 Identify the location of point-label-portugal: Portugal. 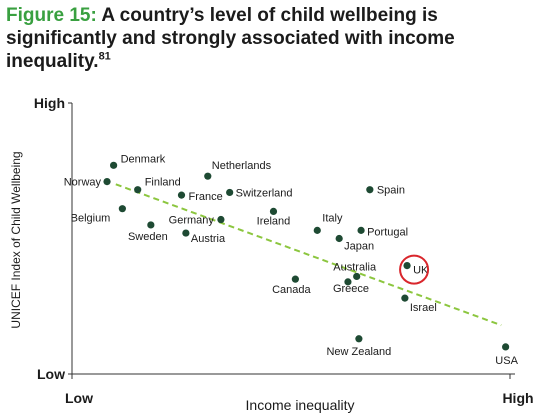
(387, 232).